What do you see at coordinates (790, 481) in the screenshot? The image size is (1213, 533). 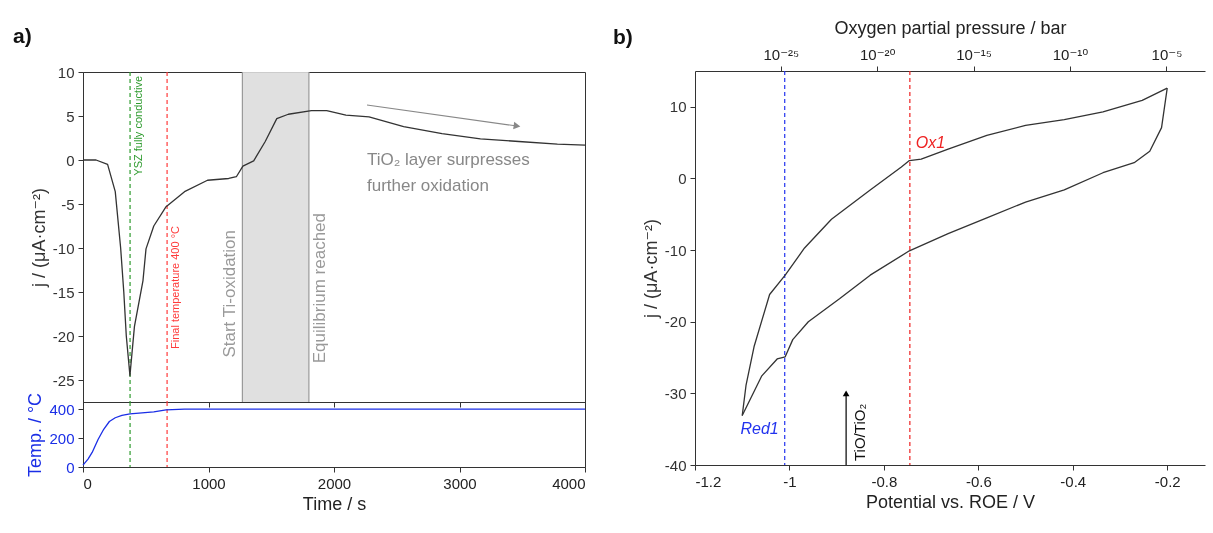 I see `x-tick-label: -1` at bounding box center [790, 481].